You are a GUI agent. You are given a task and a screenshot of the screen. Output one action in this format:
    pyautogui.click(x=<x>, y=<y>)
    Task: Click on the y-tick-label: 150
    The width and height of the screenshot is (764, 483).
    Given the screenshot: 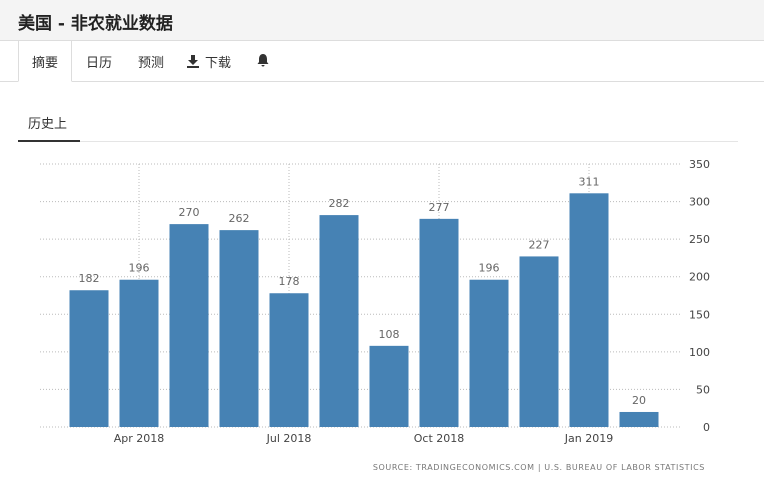 What is the action you would take?
    pyautogui.click(x=699, y=314)
    